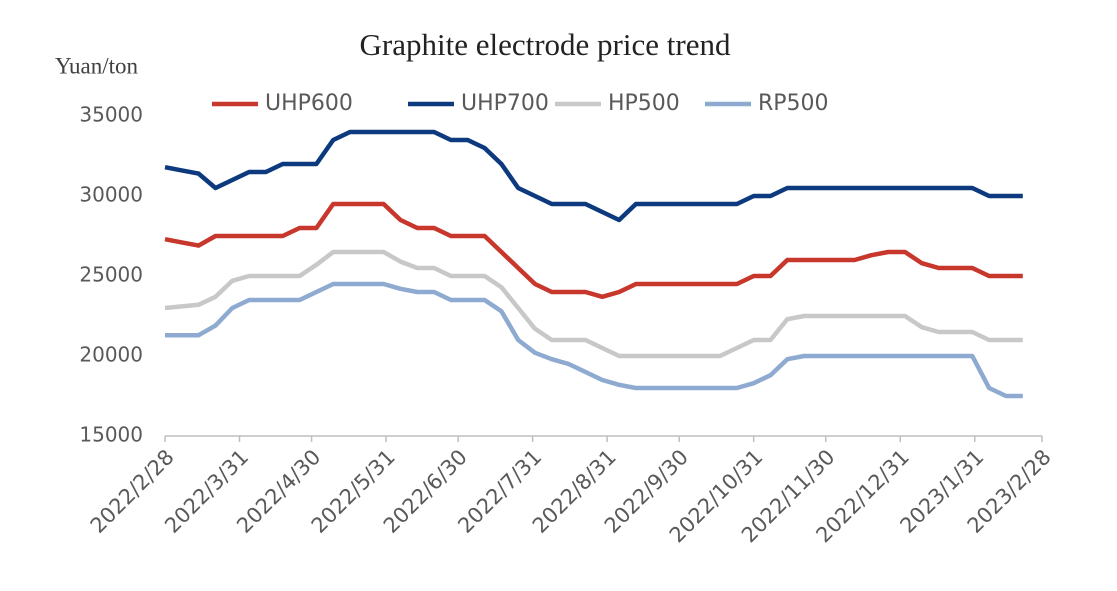 The height and width of the screenshot is (591, 1117). I want to click on legend-label: RP500, so click(793, 103).